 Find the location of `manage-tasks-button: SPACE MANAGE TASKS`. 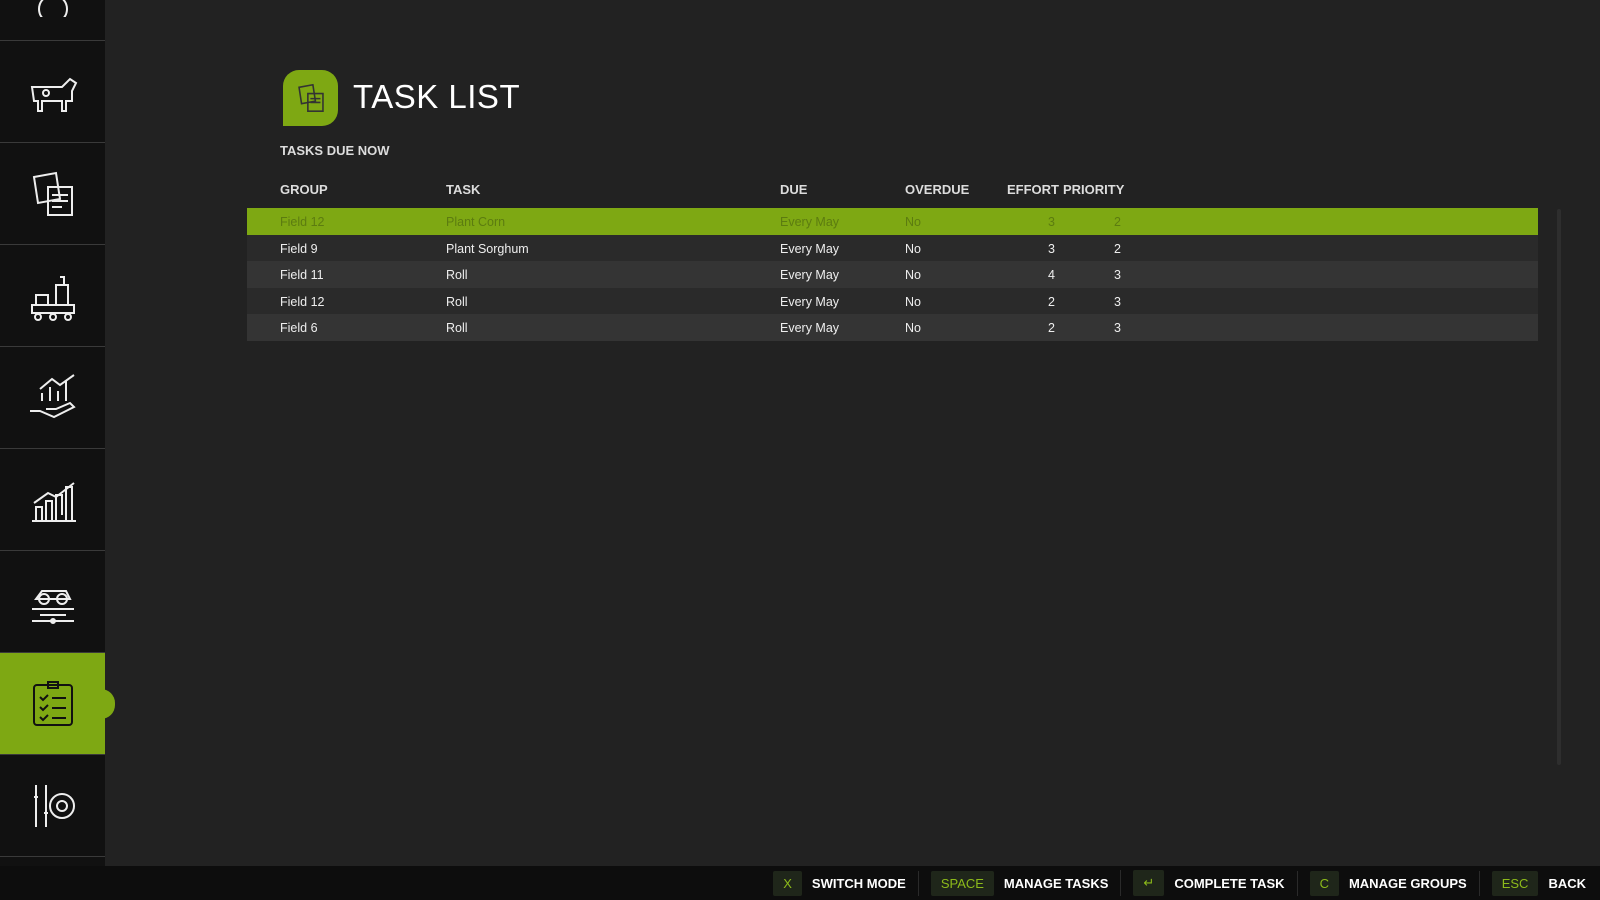

manage-tasks-button: SPACE MANAGE TASKS is located at coordinates (1013, 883).